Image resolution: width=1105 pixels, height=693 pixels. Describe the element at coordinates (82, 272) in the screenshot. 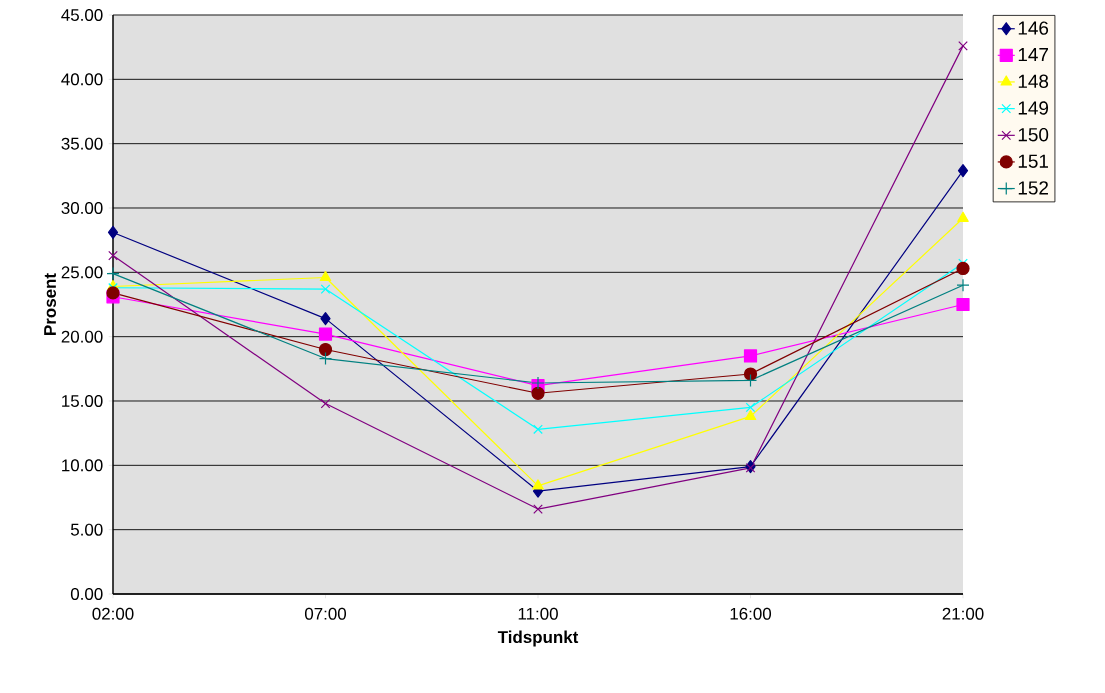

I see `y-tick-label: 25.00` at that location.